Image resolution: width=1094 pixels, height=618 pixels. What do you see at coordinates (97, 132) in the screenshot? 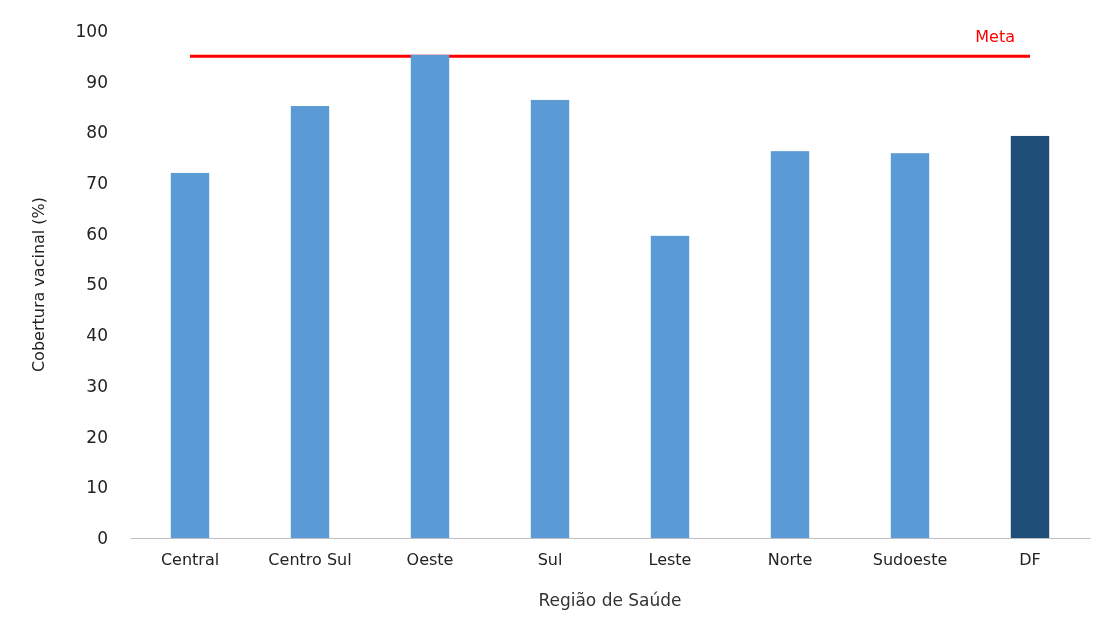
I see `y-tick-label: 80` at bounding box center [97, 132].